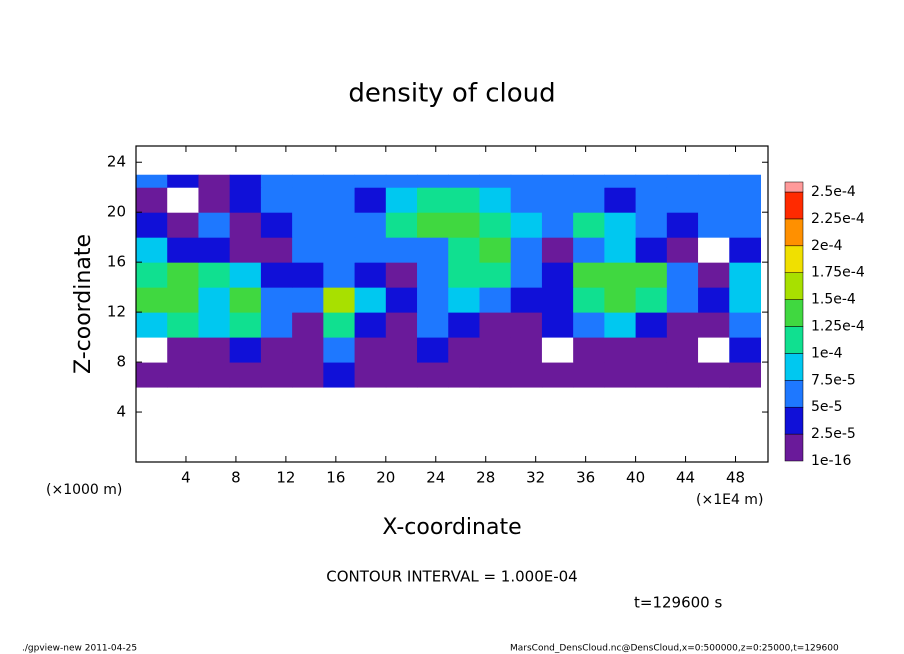 The height and width of the screenshot is (654, 904). Describe the element at coordinates (827, 353) in the screenshot. I see `colorbar-label: 1e-4` at that location.